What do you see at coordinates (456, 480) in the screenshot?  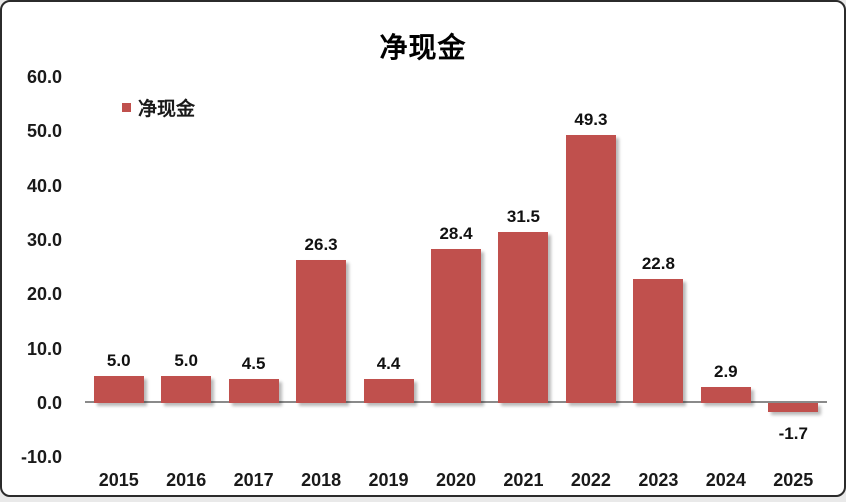 I see `x-tick-label: 2020` at bounding box center [456, 480].